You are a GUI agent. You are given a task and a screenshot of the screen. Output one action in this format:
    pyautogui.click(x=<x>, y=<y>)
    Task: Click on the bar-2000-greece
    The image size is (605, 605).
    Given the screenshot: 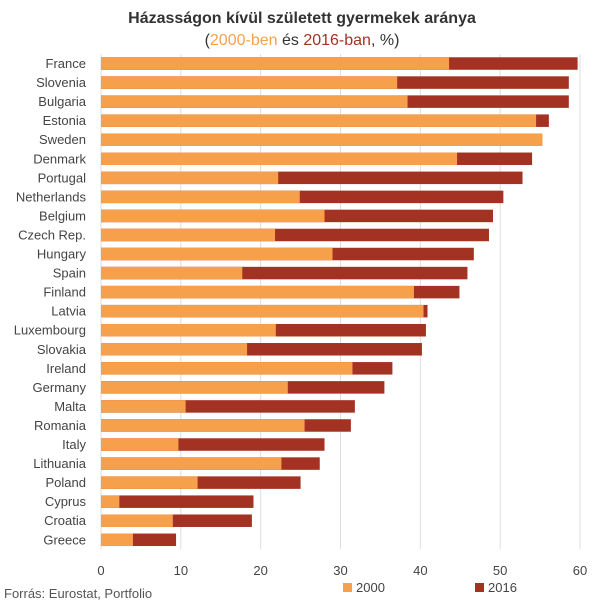 What is the action you would take?
    pyautogui.click(x=117, y=540)
    